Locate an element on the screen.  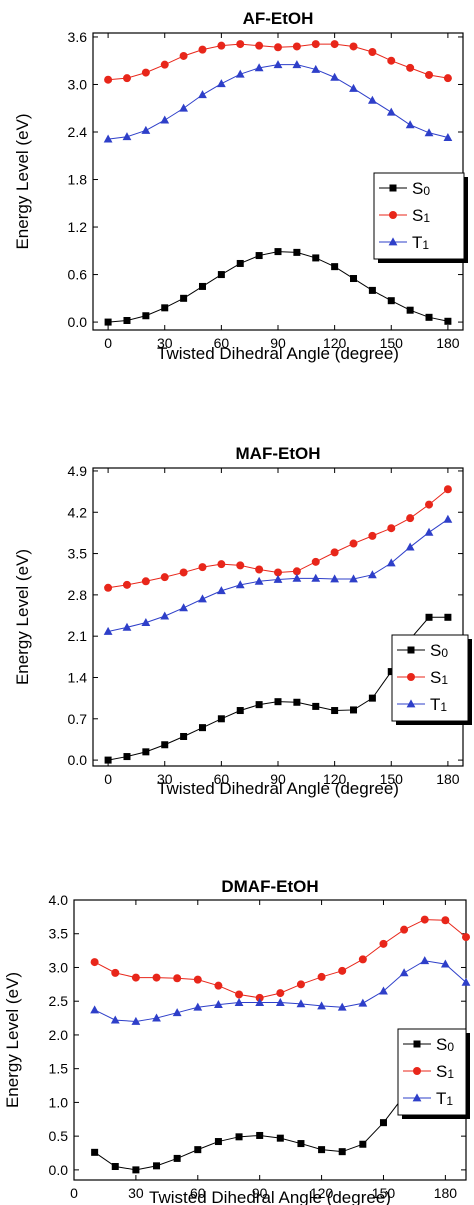
series-s1 is located at coordinates (280, 959).